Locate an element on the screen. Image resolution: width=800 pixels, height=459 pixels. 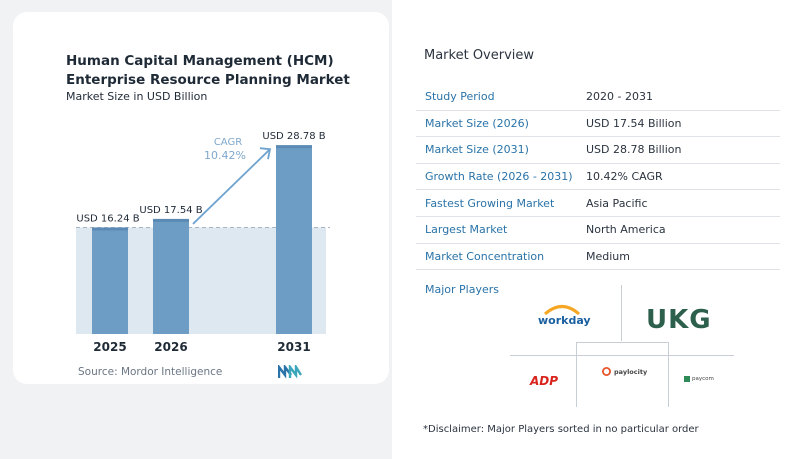
table-row: Market Size (2031) USD 28.78 Billion is located at coordinates (598, 150).